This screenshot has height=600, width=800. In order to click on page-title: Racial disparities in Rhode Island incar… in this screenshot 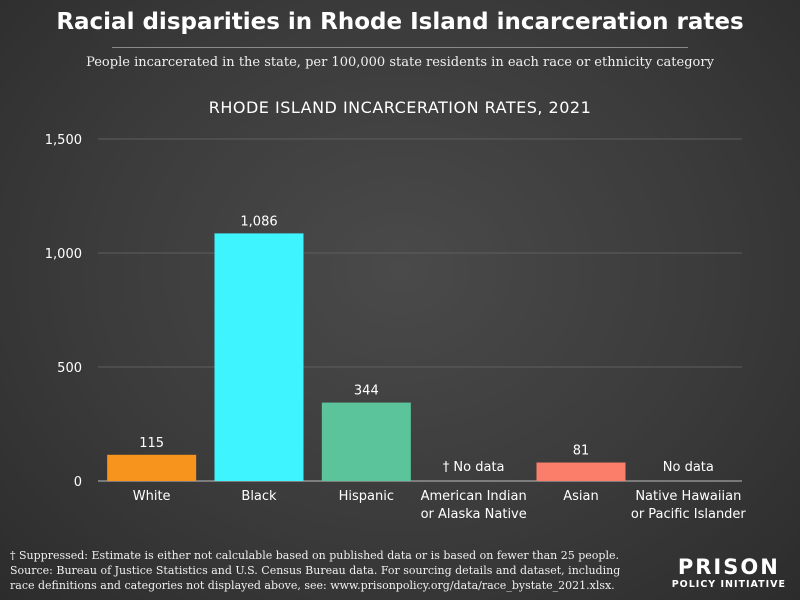, I will do `click(400, 22)`.